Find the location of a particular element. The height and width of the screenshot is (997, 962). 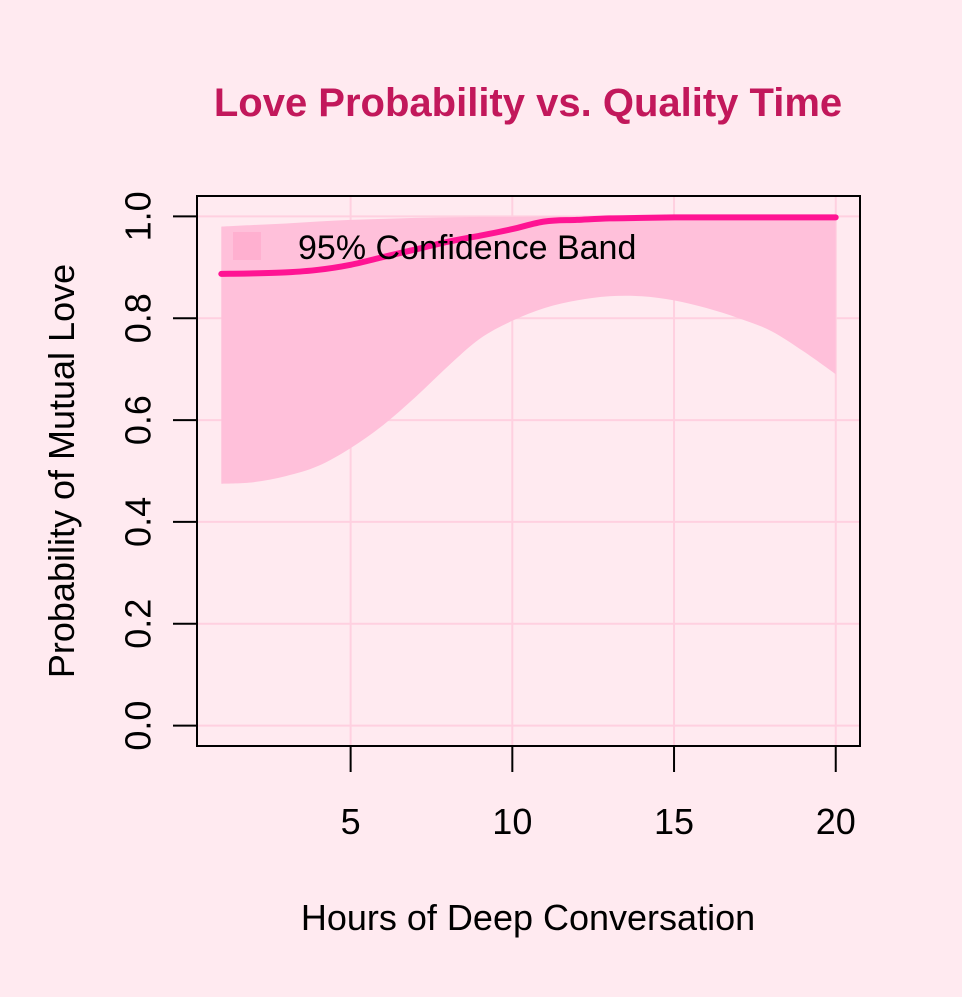

chart-title: Love Probability vs. Quality Time is located at coordinates (528, 103).